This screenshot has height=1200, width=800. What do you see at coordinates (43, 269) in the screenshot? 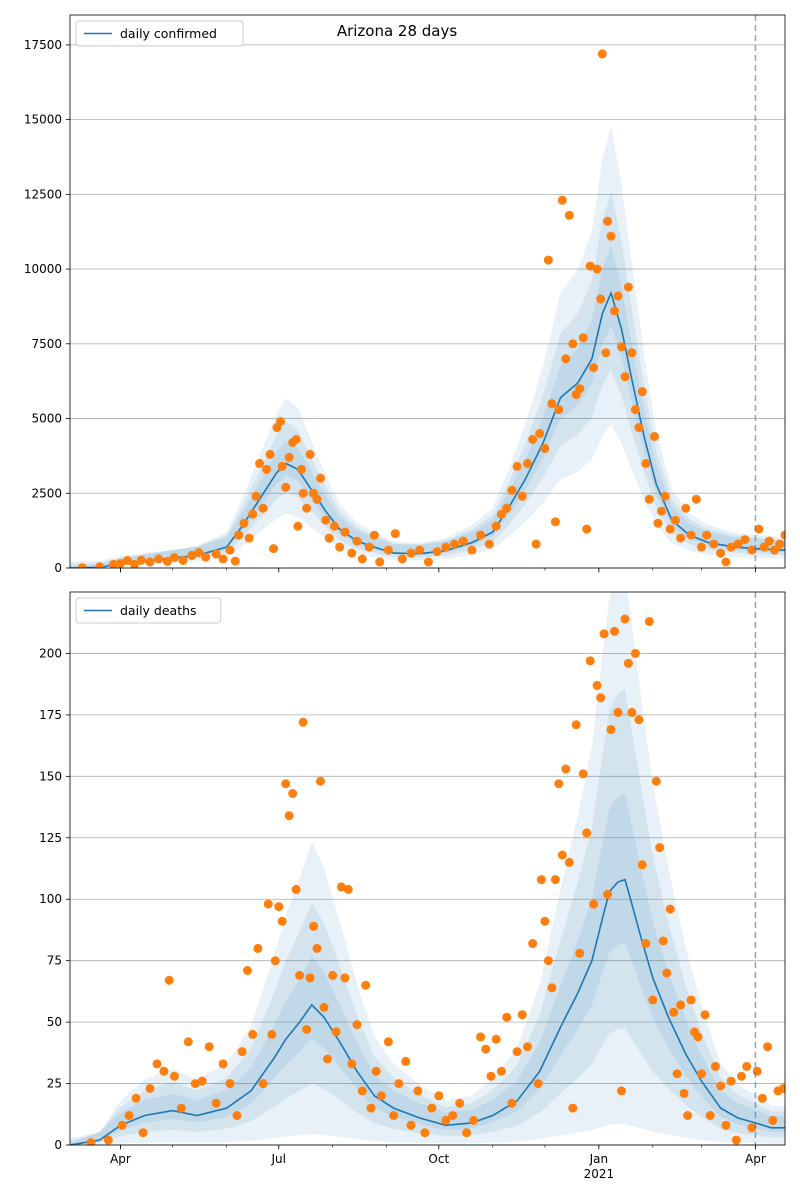
I see `y-tick-label: 10000` at bounding box center [43, 269].